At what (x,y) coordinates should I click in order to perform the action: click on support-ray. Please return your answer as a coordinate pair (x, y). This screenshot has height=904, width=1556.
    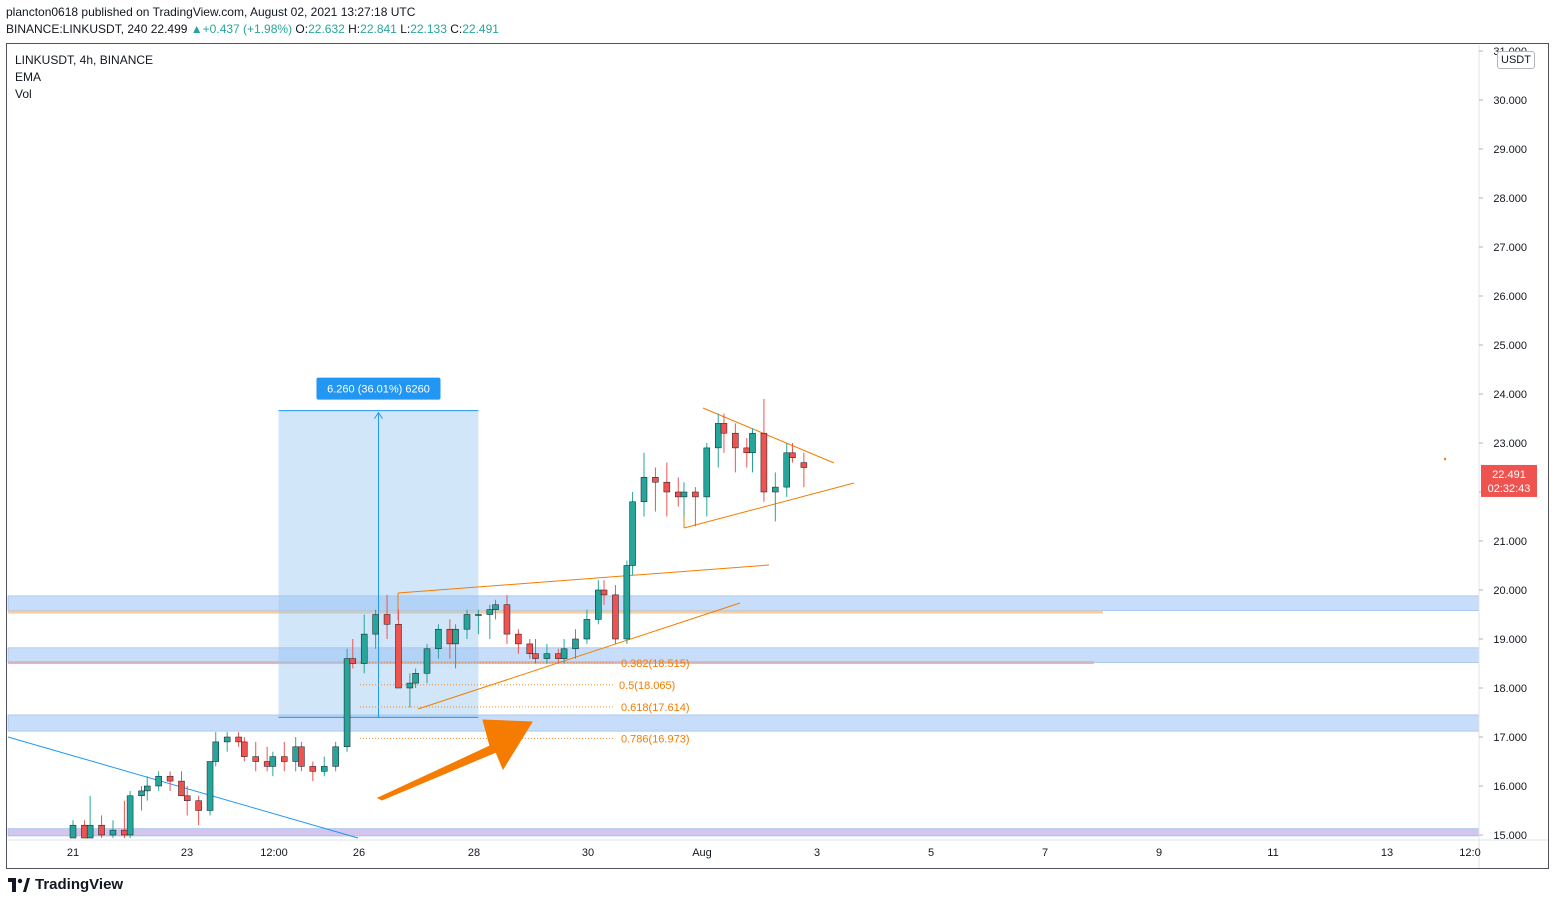
    Looking at the image, I should click on (551, 663).